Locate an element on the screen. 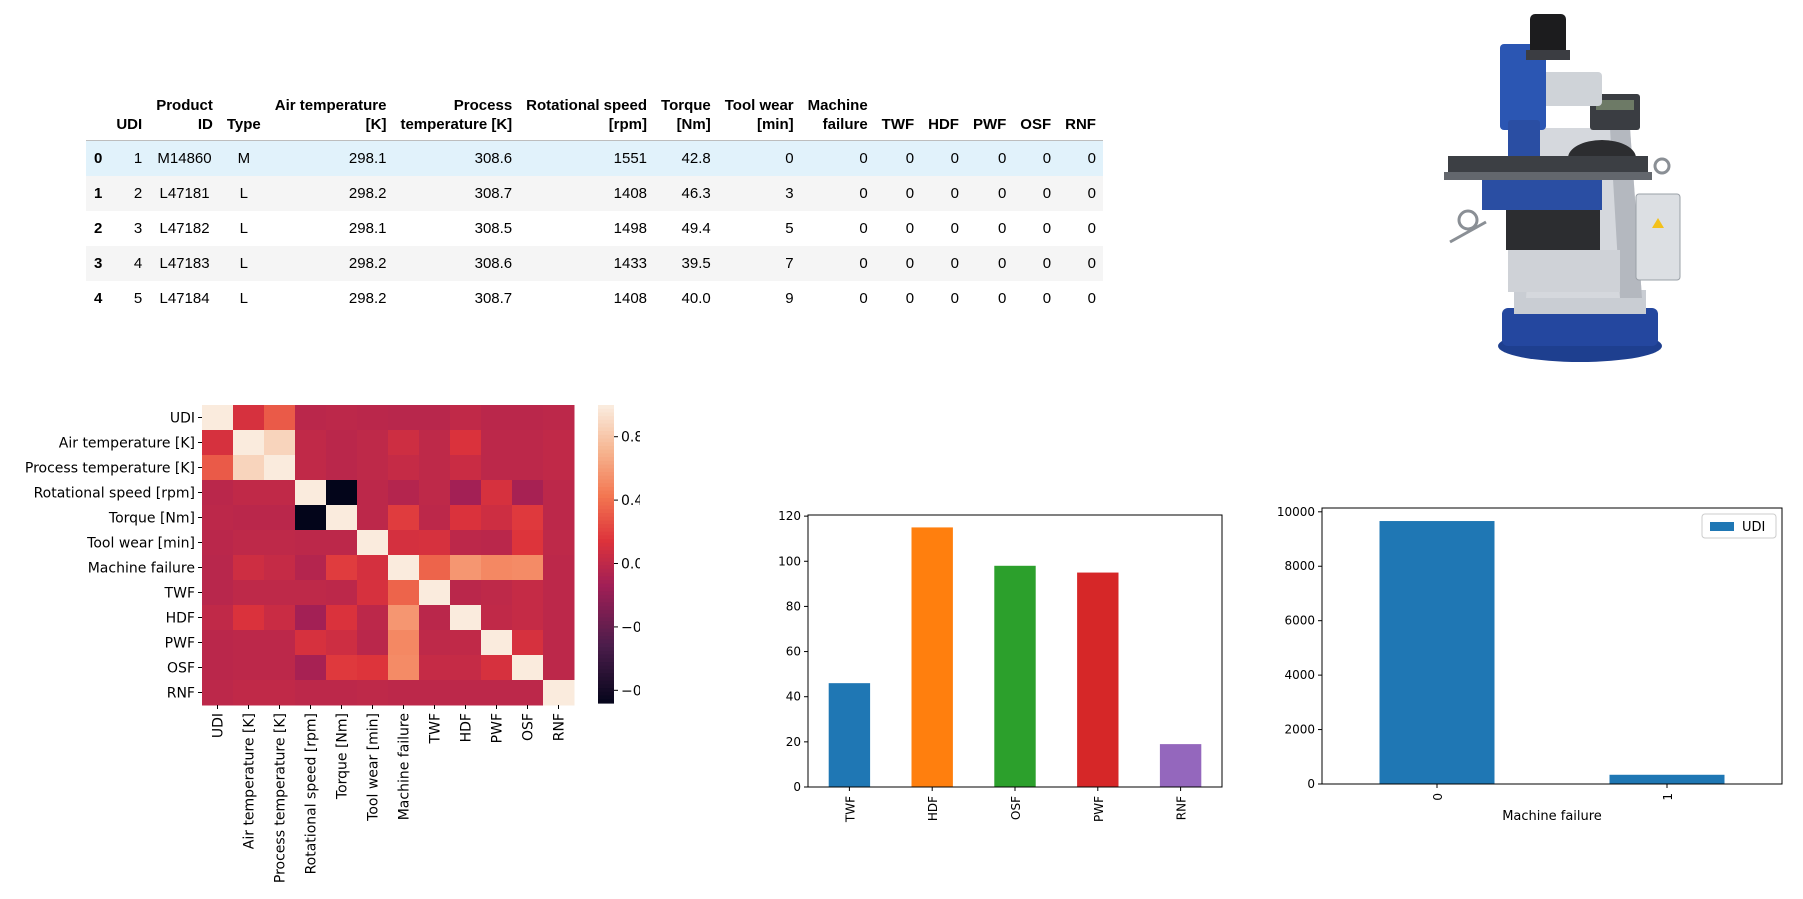 The image size is (1803, 899). column-header: Product ID is located at coordinates (184, 112).